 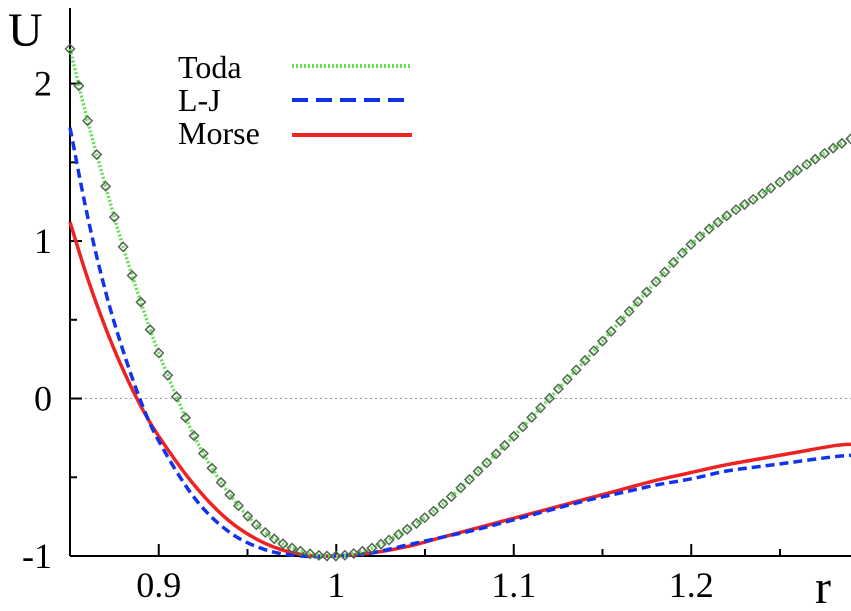 What do you see at coordinates (43, 399) in the screenshot?
I see `y-tick-label: 0` at bounding box center [43, 399].